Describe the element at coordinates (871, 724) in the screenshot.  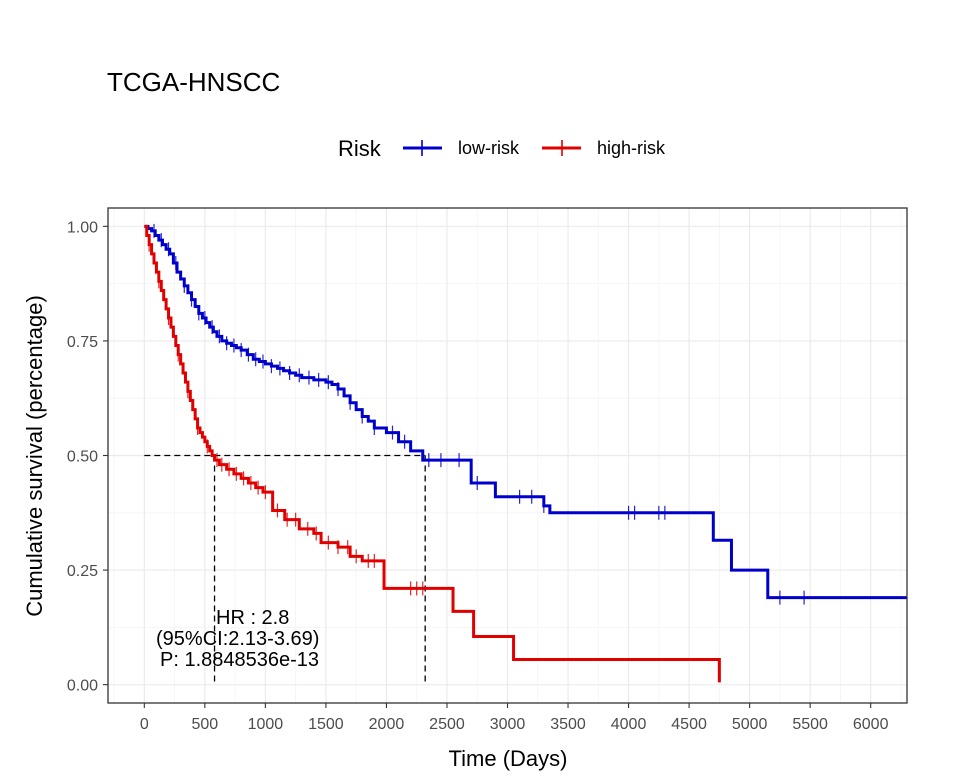
I see `x-tick-label: 6000` at that location.